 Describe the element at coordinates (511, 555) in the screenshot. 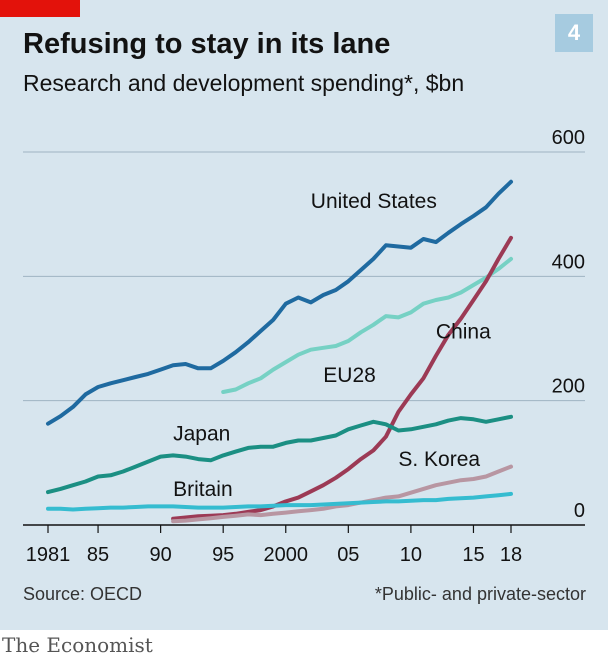

I see `x-tick-label: 18` at that location.